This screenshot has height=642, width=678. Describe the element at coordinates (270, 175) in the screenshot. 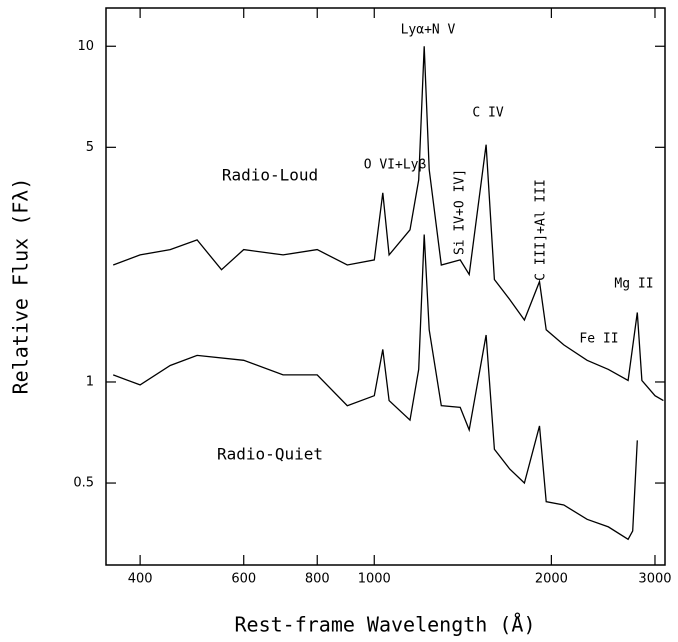

I see `series-label: Radio-Loud` at that location.